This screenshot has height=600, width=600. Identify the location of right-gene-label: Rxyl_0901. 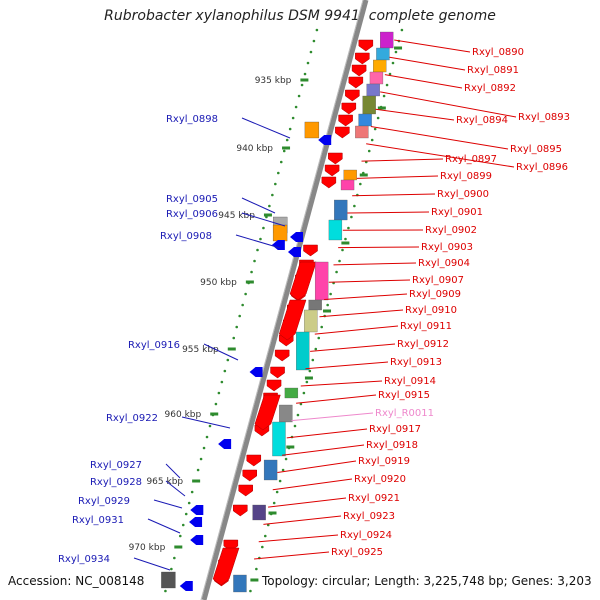
(457, 212).